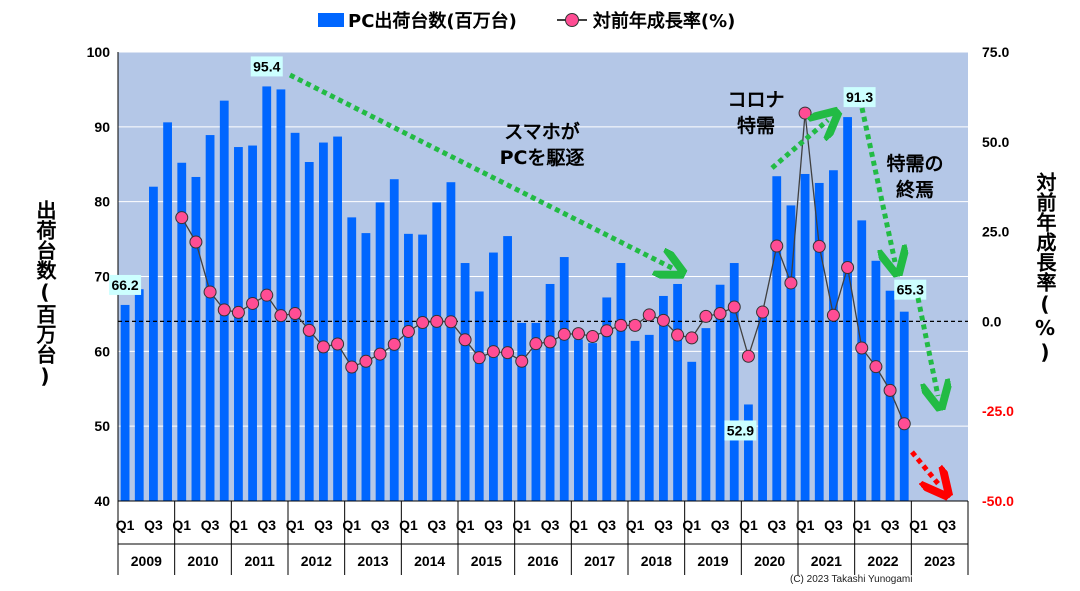 The image size is (1080, 591). What do you see at coordinates (998, 501) in the screenshot?
I see `y-right-tick-label: -50.0` at bounding box center [998, 501].